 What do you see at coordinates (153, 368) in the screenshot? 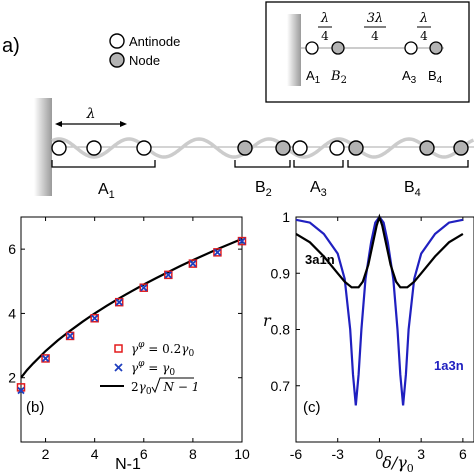
I see `legend-gp1-text: γφ = γ0` at bounding box center [153, 368].